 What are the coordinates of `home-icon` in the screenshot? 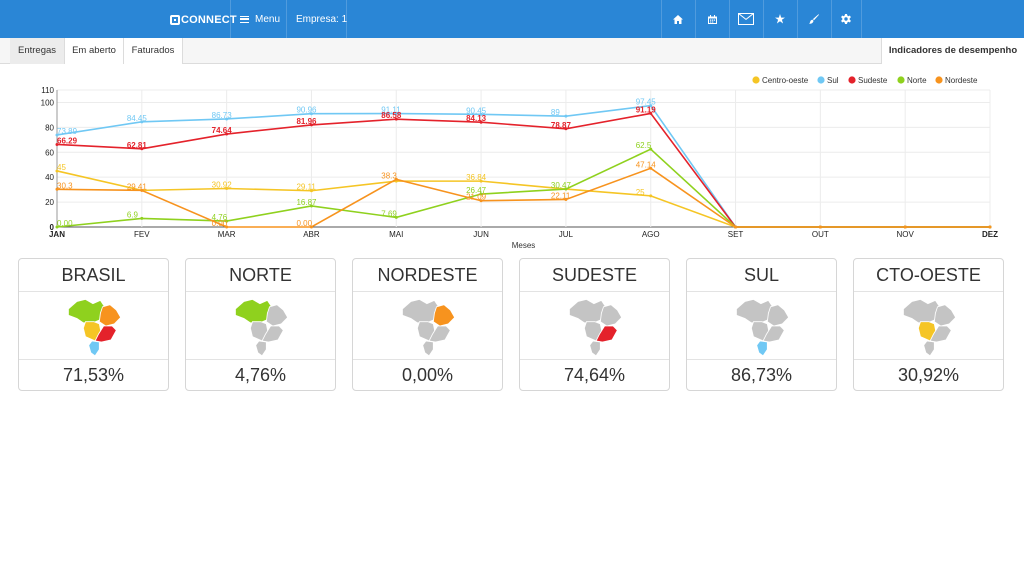 It's located at (678, 19).